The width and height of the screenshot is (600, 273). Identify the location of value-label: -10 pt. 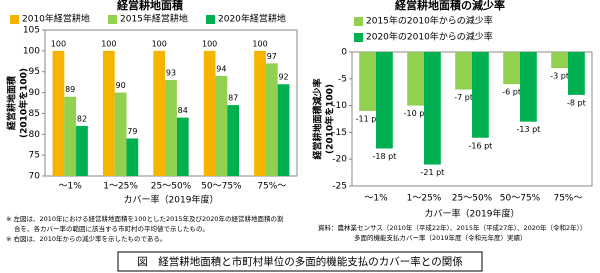
(416, 113).